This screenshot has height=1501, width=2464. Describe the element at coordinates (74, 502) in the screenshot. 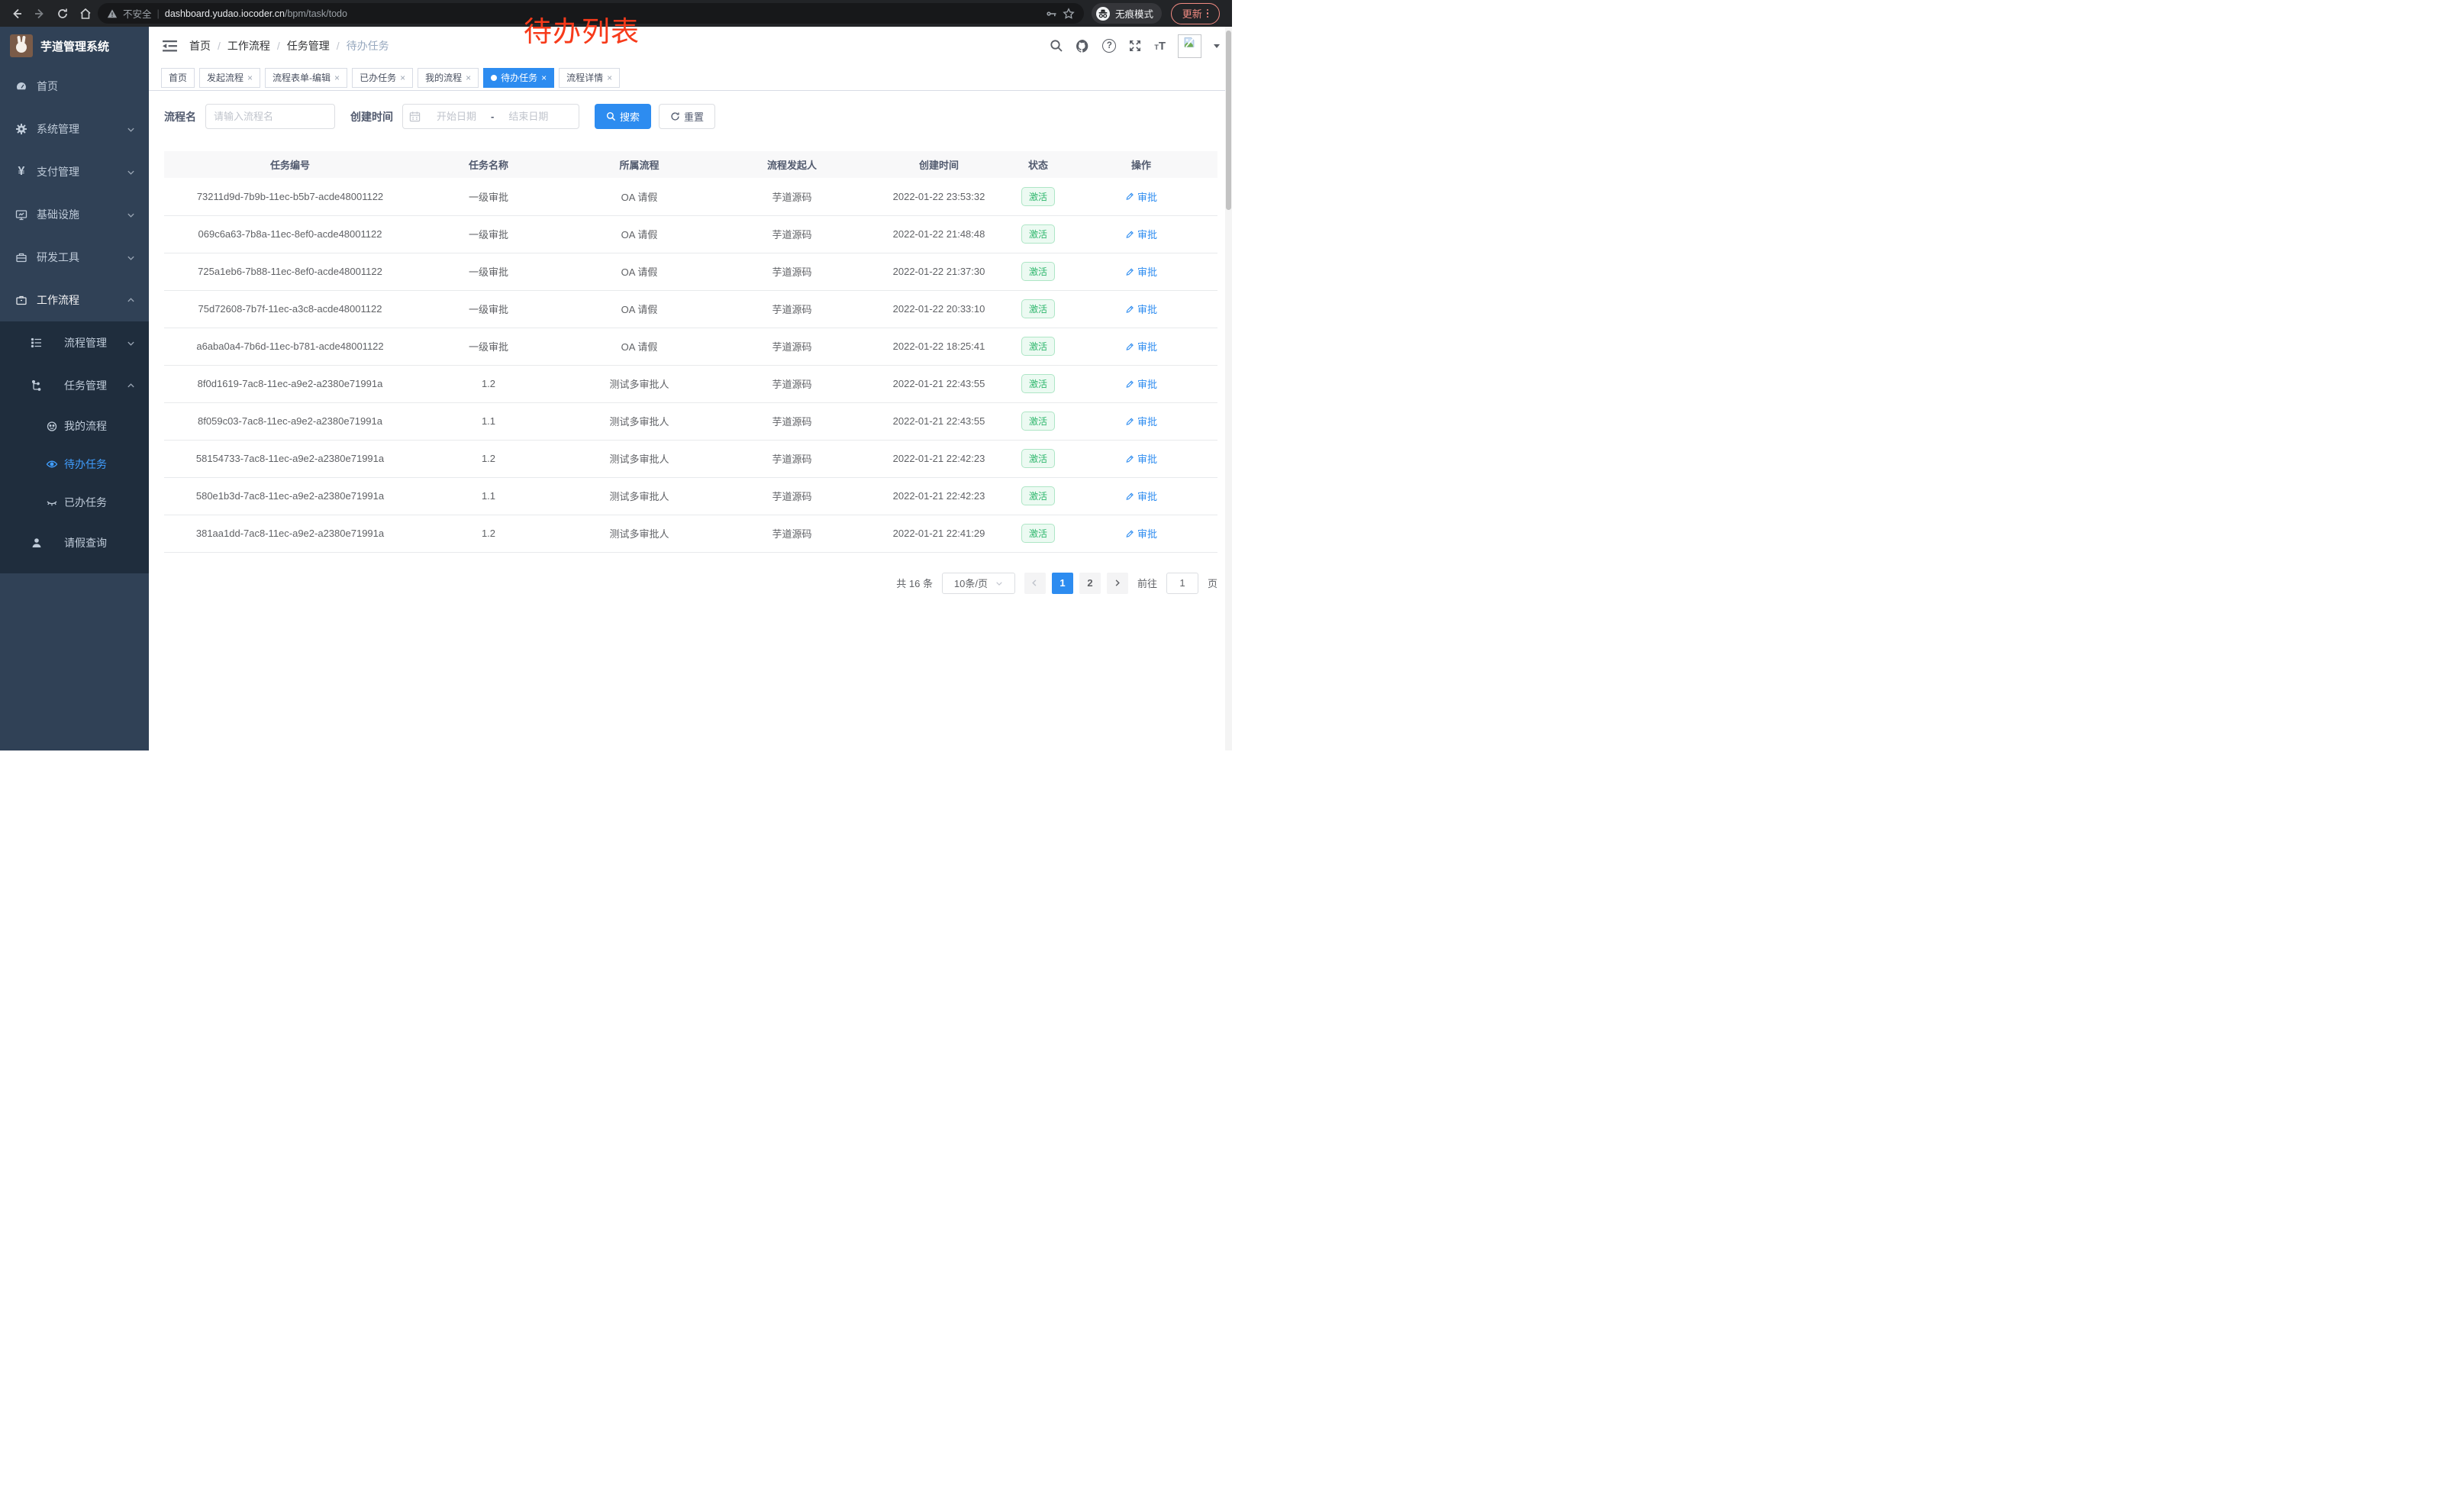

I see `sidebar-item-done-tasks: 已办任务` at that location.